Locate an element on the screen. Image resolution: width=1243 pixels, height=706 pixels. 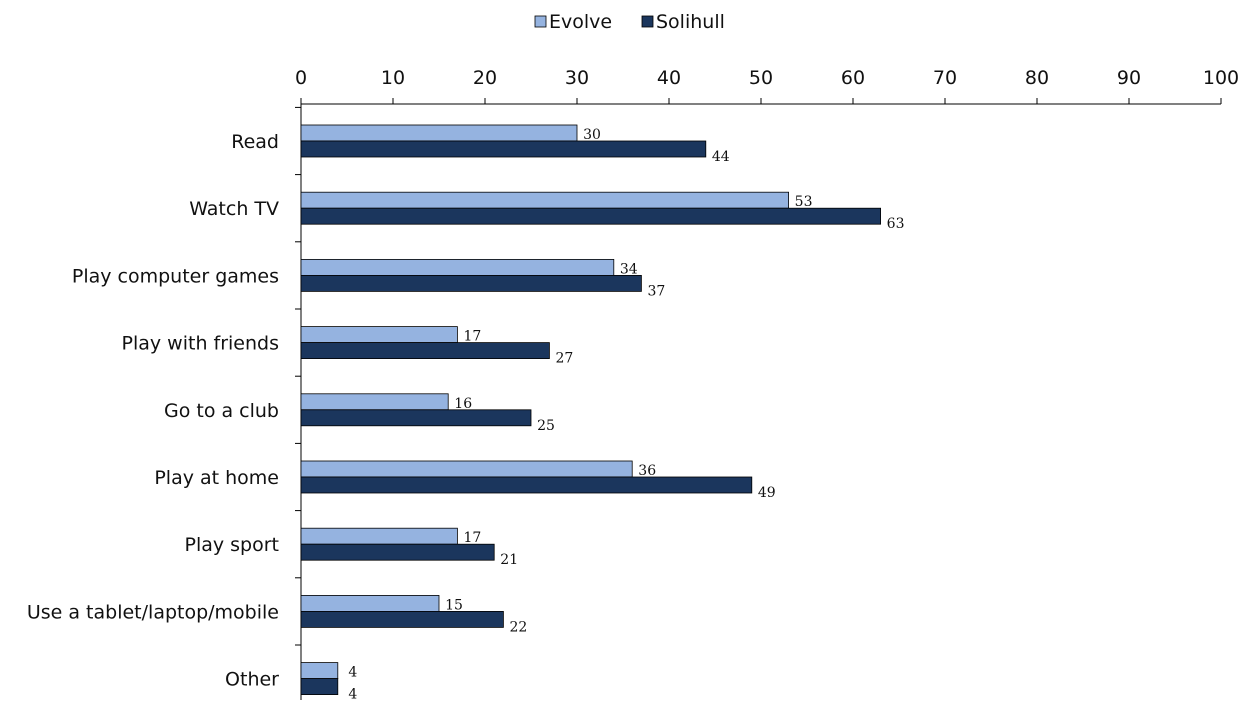
x-tick-label: 60 is located at coordinates (853, 78).